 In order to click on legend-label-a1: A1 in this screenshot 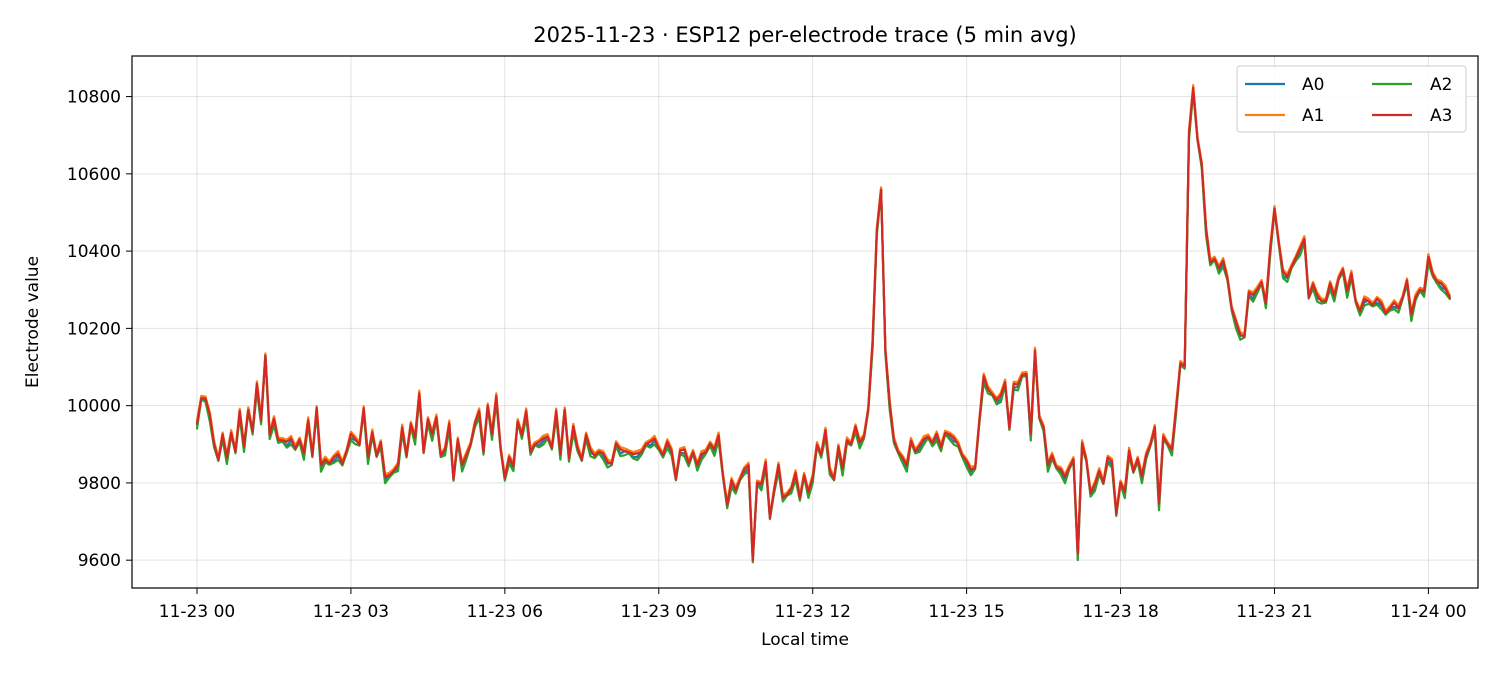, I will do `click(1313, 116)`.